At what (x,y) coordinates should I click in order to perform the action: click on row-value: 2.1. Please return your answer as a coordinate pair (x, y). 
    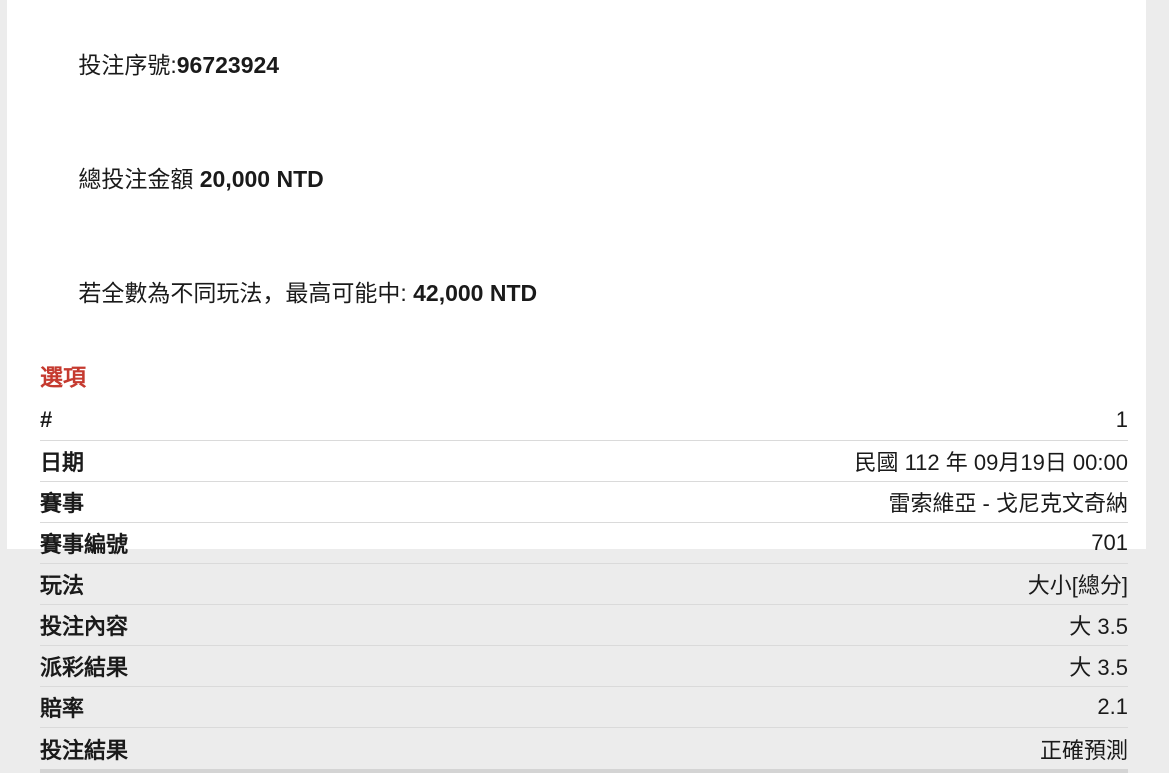
    Looking at the image, I should click on (1112, 706).